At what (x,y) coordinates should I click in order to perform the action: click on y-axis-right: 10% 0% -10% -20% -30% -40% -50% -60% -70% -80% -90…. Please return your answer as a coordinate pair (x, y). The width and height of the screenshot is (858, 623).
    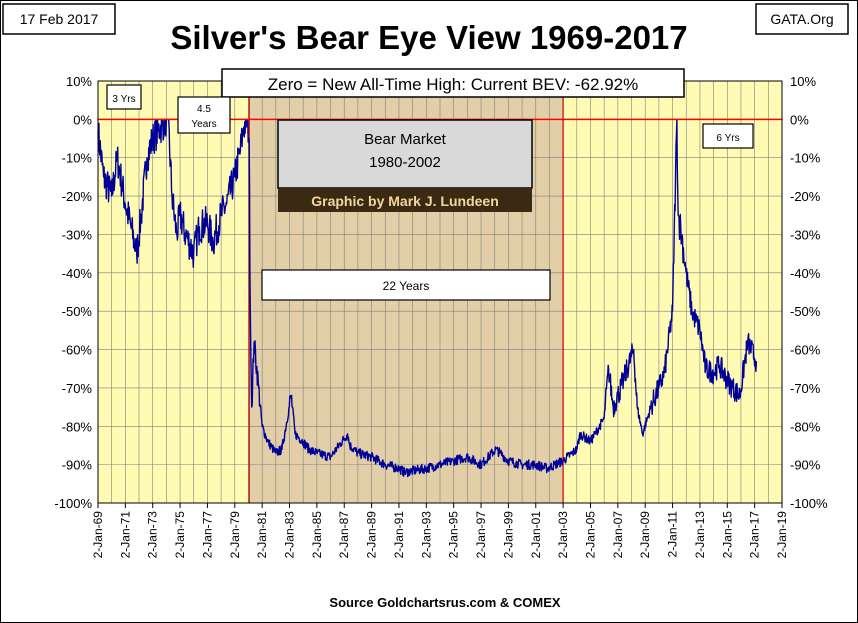
    Looking at the image, I should click on (809, 292).